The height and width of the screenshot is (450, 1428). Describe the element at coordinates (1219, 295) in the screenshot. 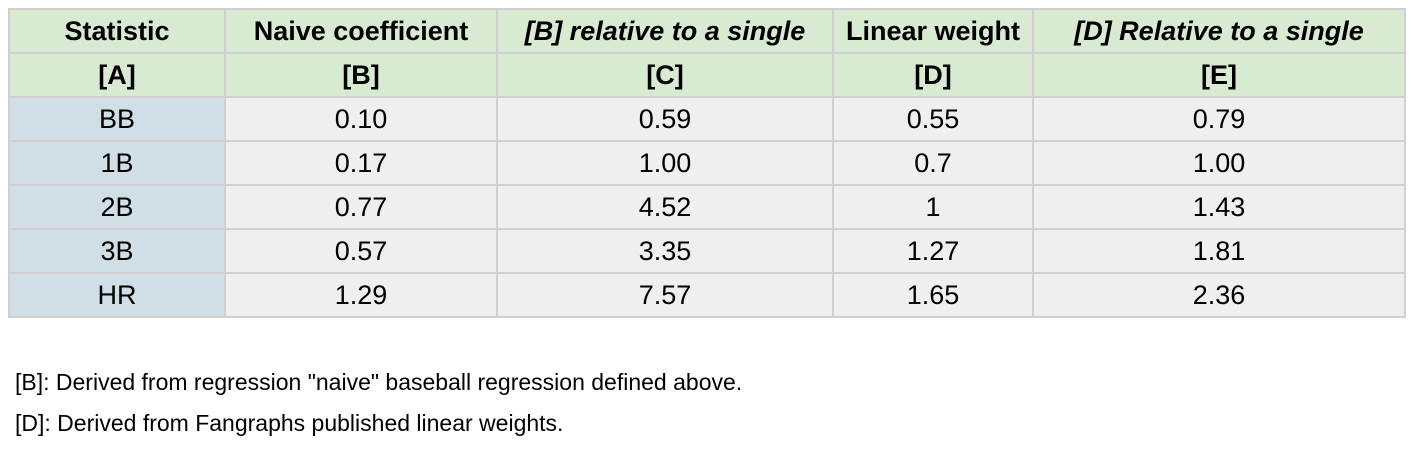

I see `table-cell: 2.36` at that location.